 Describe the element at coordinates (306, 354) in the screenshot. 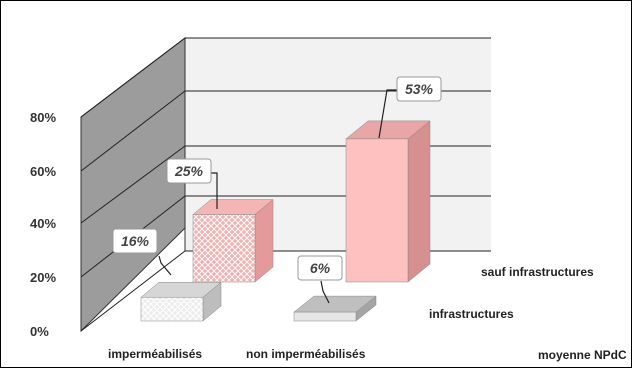

I see `category-label-non-impermeabilises: non imperméabilisés` at that location.